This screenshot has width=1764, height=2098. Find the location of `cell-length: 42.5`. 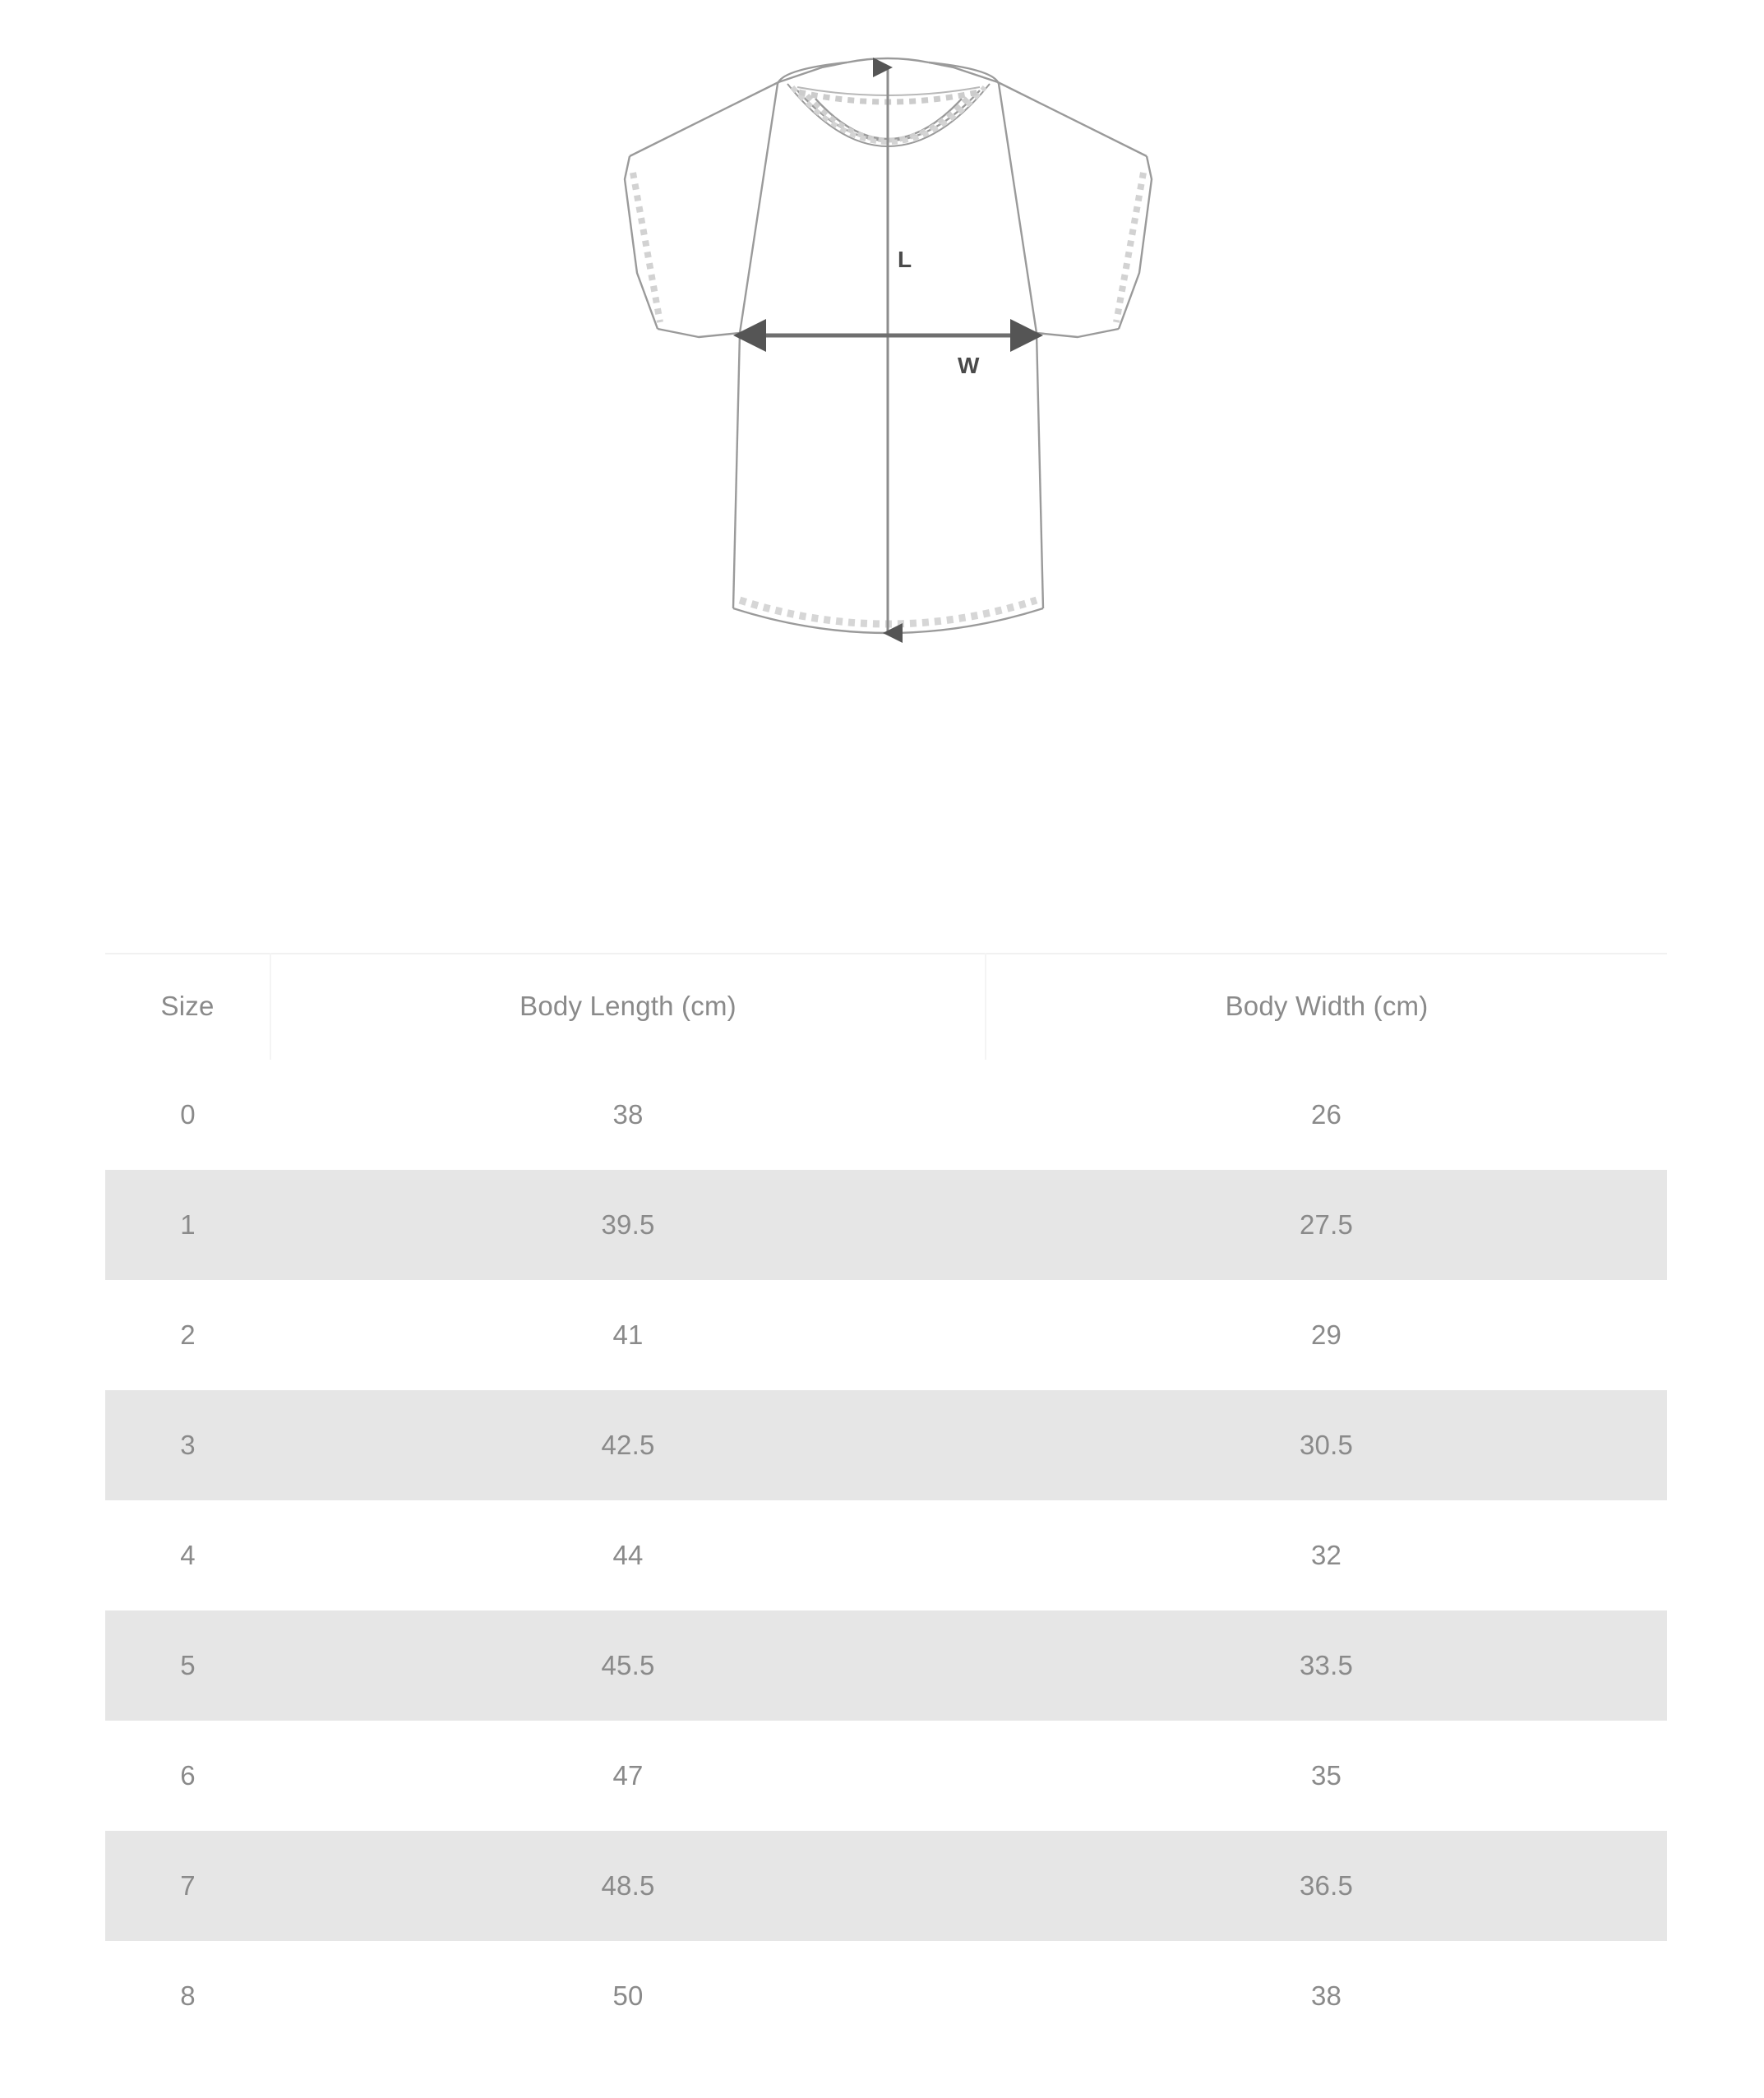

cell-length: 42.5 is located at coordinates (628, 1445).